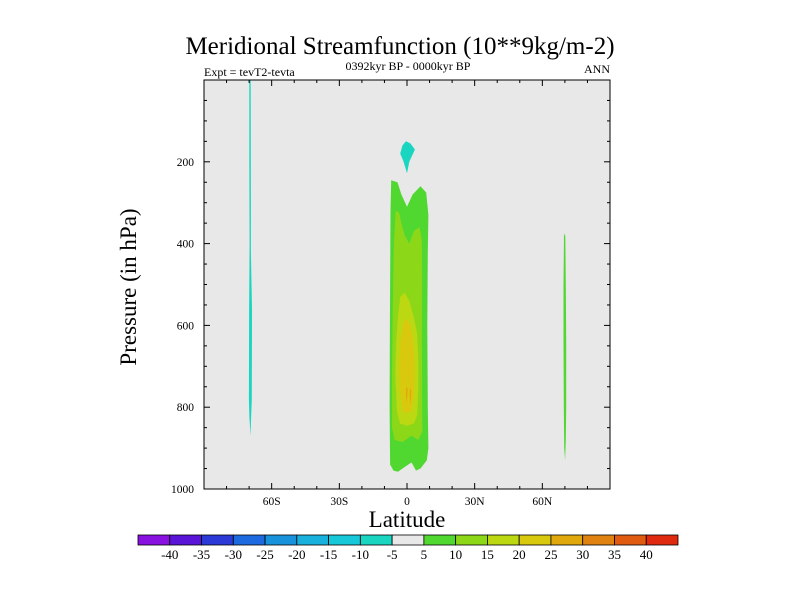 The image size is (800, 600). What do you see at coordinates (128, 286) in the screenshot?
I see `y-axis-label: Pressure (in hPa)` at bounding box center [128, 286].